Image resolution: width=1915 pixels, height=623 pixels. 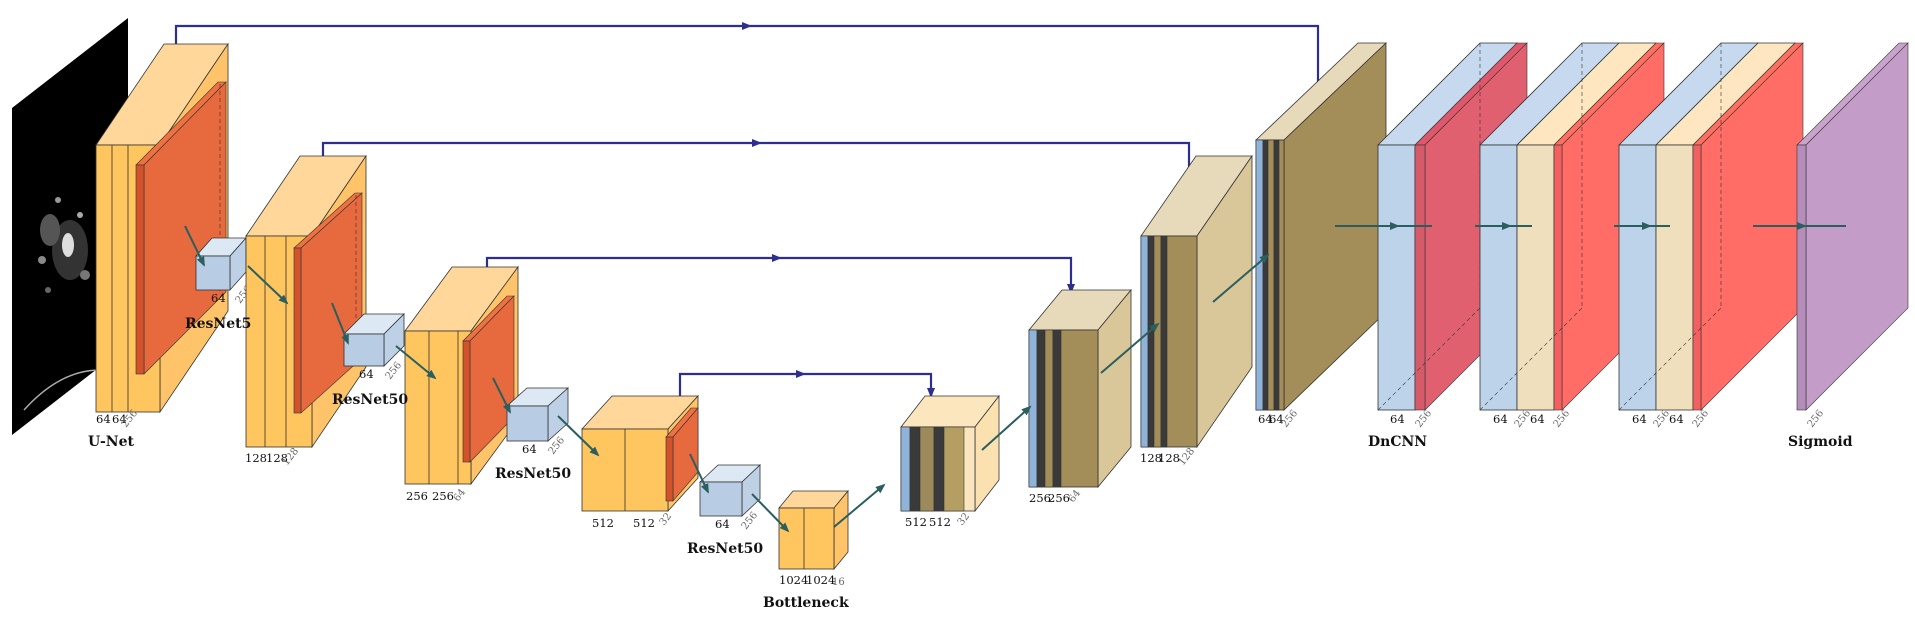 What do you see at coordinates (1040, 498) in the screenshot?
I see `dec3-width-label-1: 256` at bounding box center [1040, 498].